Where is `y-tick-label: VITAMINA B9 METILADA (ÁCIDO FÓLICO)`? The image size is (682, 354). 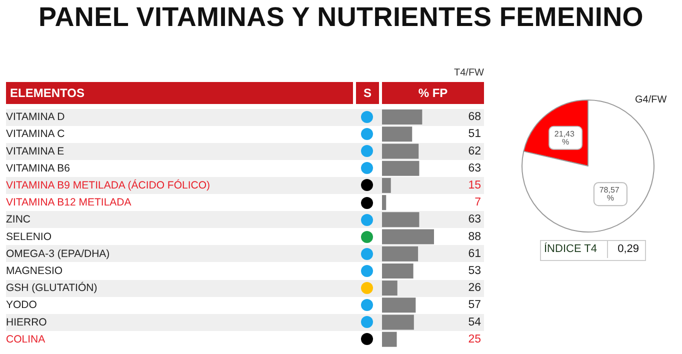 y-tick-label: VITAMINA B9 METILADA (ÁCIDO FÓLICO) is located at coordinates (108, 185).